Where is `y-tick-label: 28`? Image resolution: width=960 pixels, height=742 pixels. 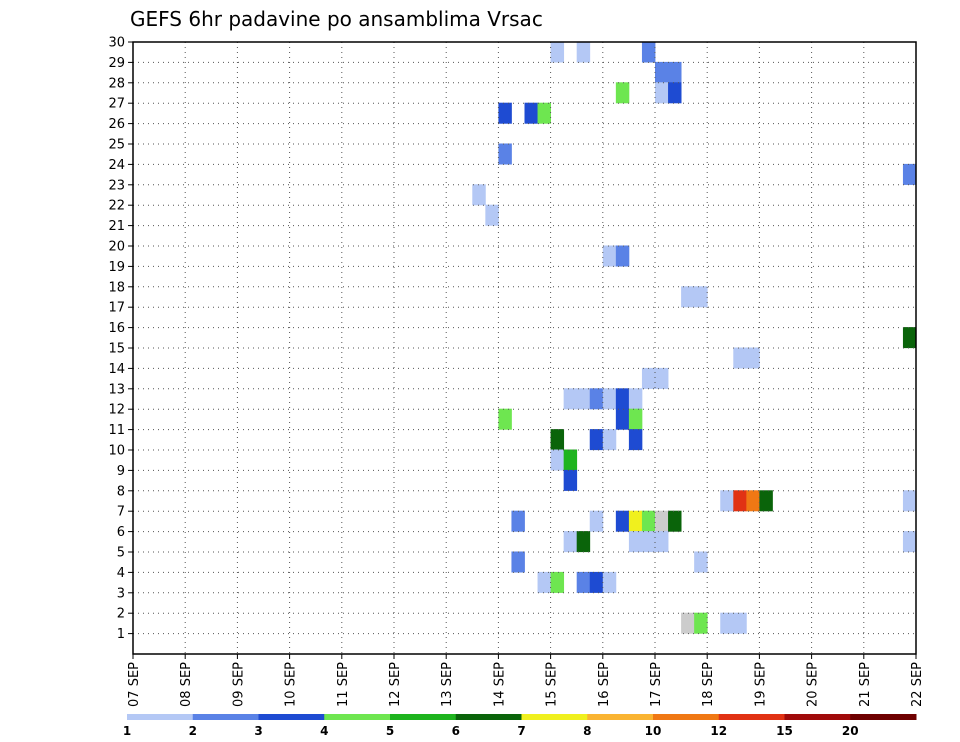 y-tick-label: 28 is located at coordinates (116, 83).